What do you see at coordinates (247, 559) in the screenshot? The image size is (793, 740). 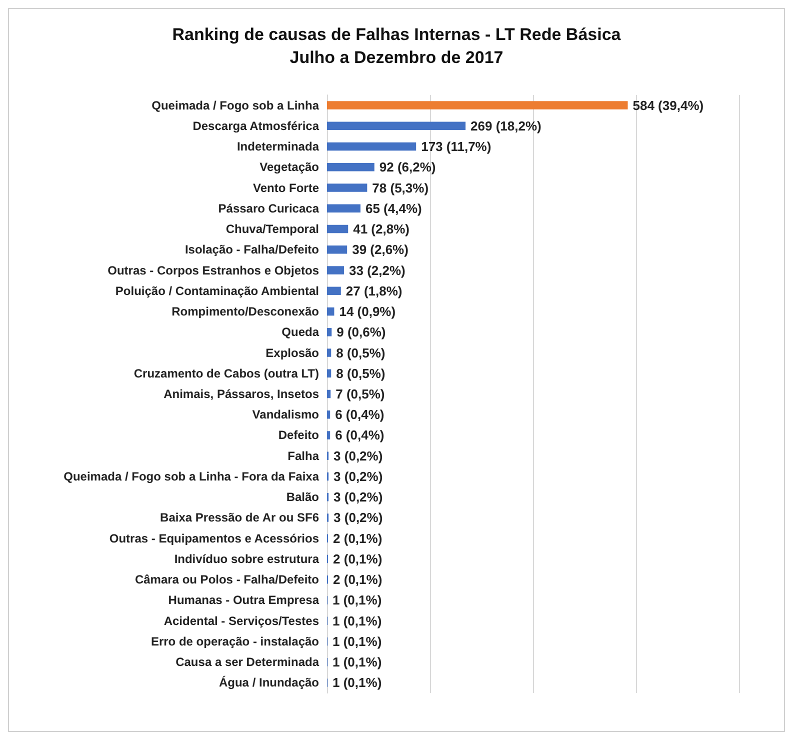 I see `y-tick-label: Indivíduo sobre estrutura` at bounding box center [247, 559].